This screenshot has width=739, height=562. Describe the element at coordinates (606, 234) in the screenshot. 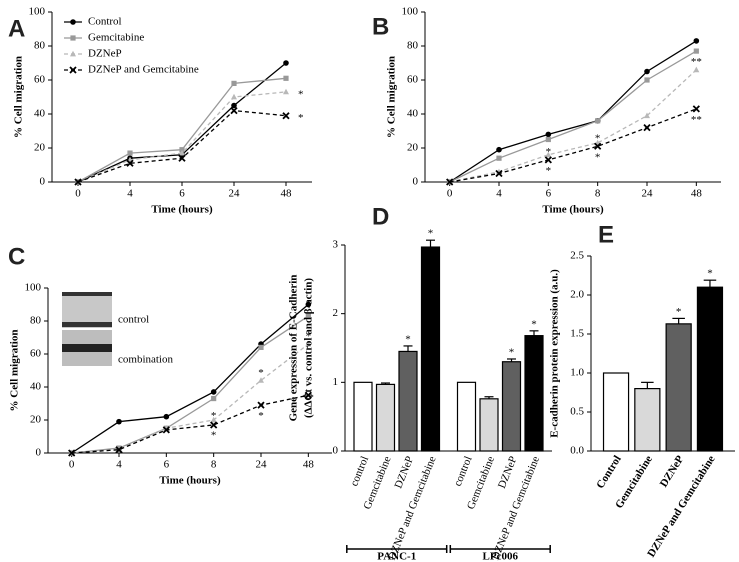

I see `panel-letter: E` at that location.